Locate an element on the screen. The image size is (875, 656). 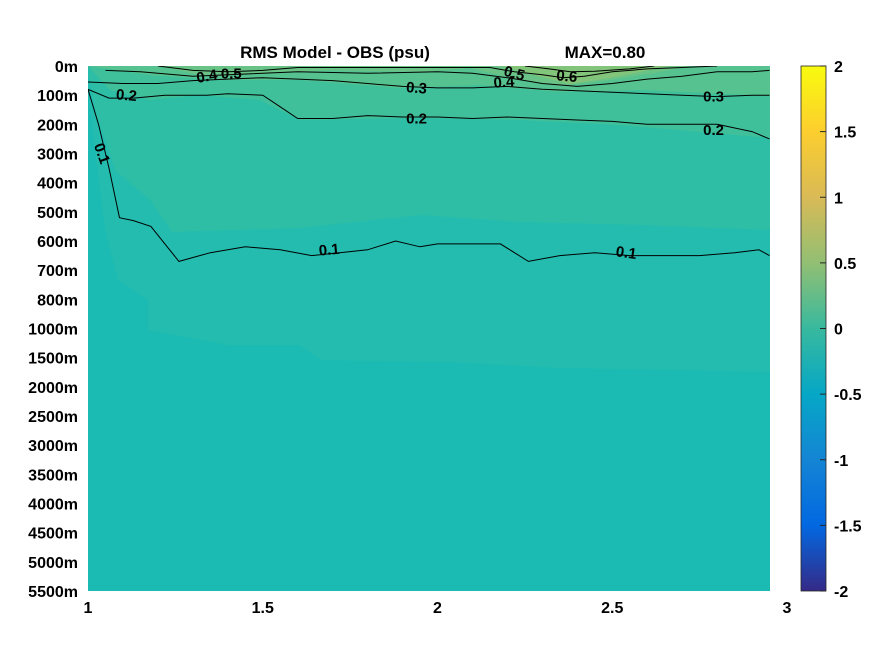
contour-line-0.3 is located at coordinates (429, 87).